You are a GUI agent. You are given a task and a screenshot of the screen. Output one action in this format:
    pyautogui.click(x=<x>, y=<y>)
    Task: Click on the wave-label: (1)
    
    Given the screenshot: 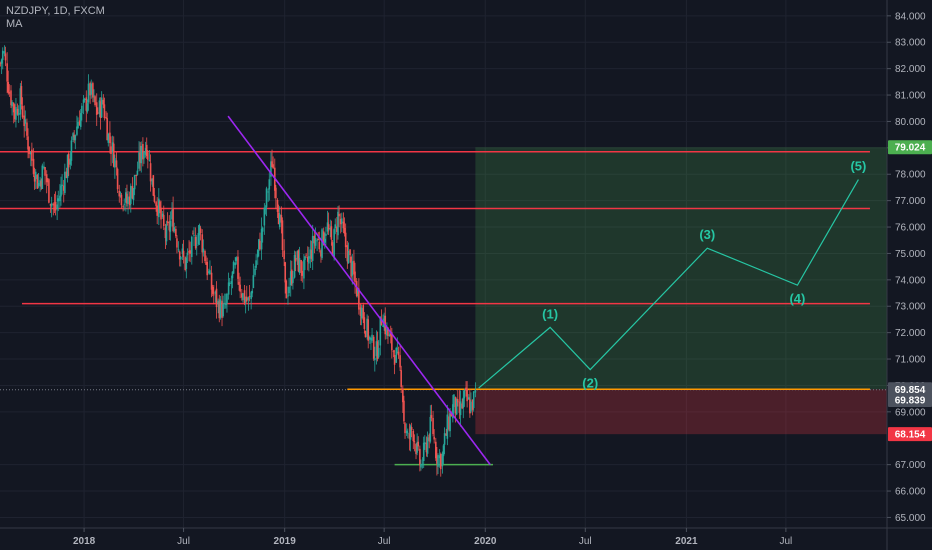 What is the action you would take?
    pyautogui.click(x=550, y=313)
    